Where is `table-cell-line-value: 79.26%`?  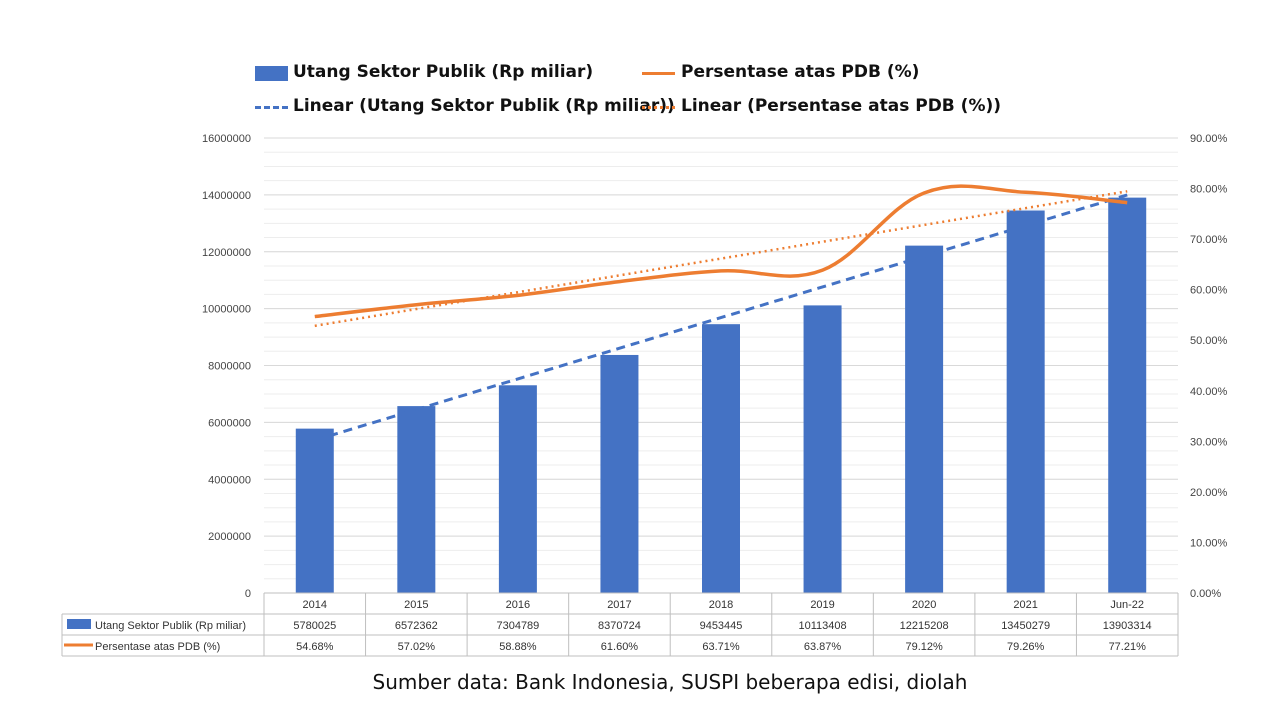 table-cell-line-value: 79.26% is located at coordinates (1026, 647).